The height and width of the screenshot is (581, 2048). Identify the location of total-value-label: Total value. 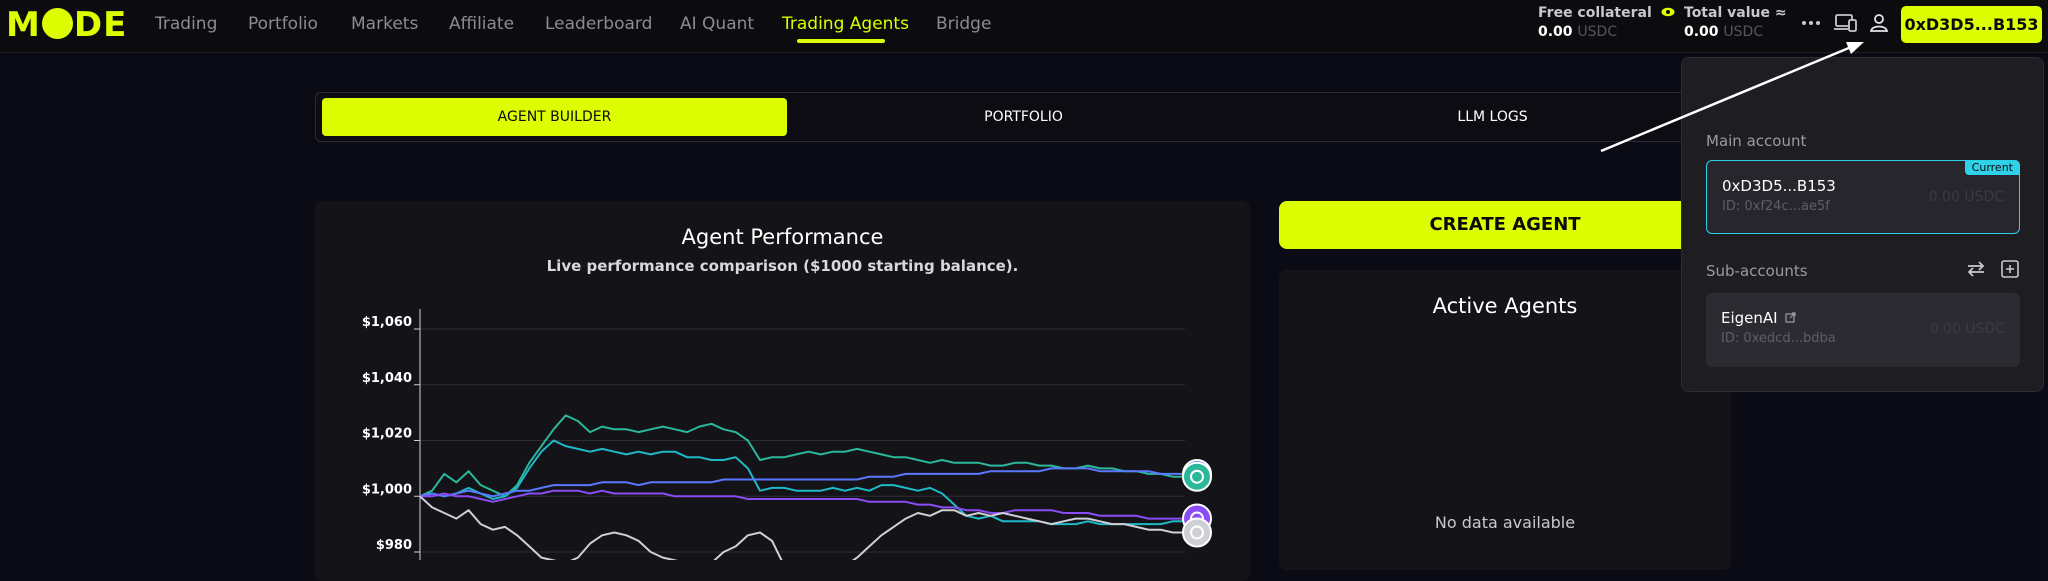
(1727, 13).